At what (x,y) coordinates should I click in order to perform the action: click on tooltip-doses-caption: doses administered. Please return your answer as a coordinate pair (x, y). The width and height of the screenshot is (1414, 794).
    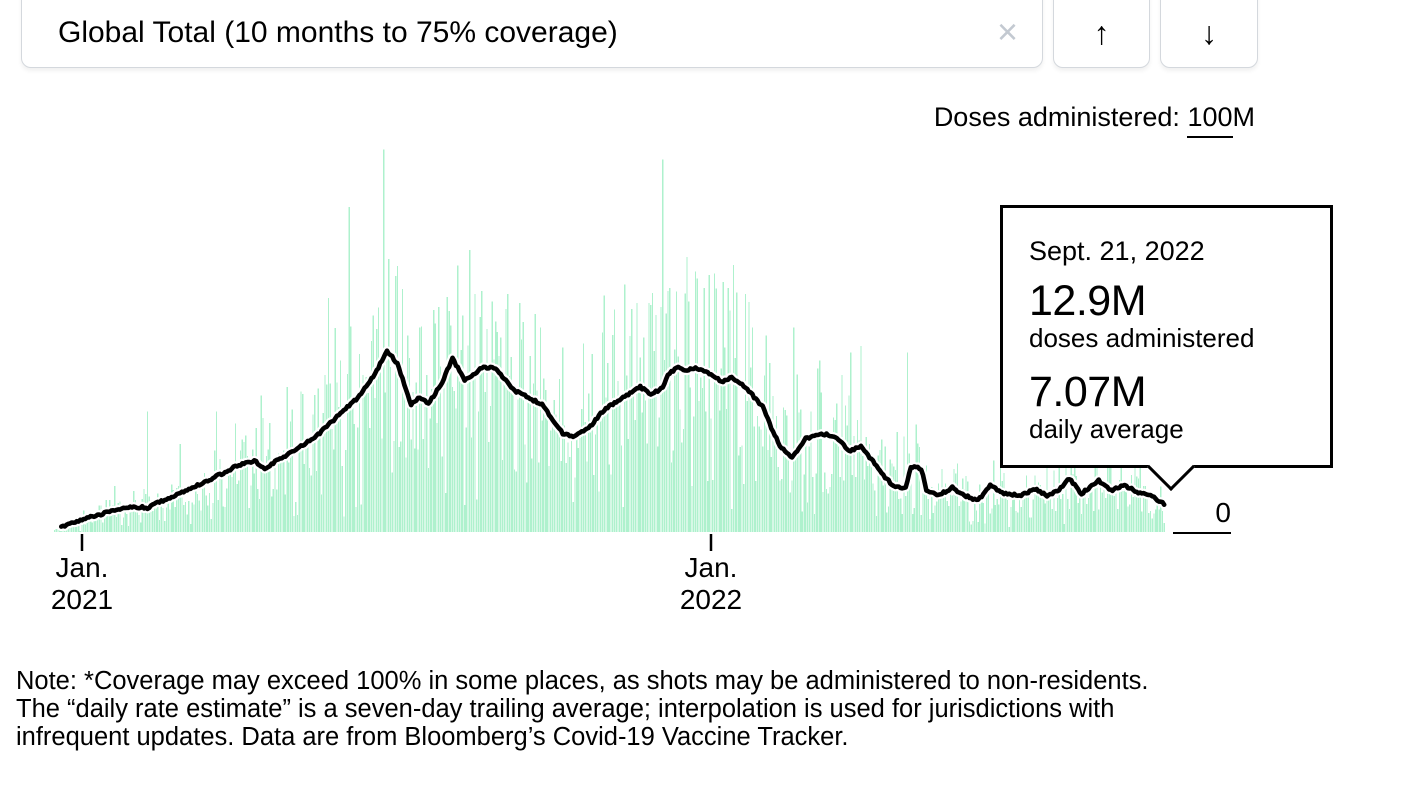
    Looking at the image, I should click on (1142, 337).